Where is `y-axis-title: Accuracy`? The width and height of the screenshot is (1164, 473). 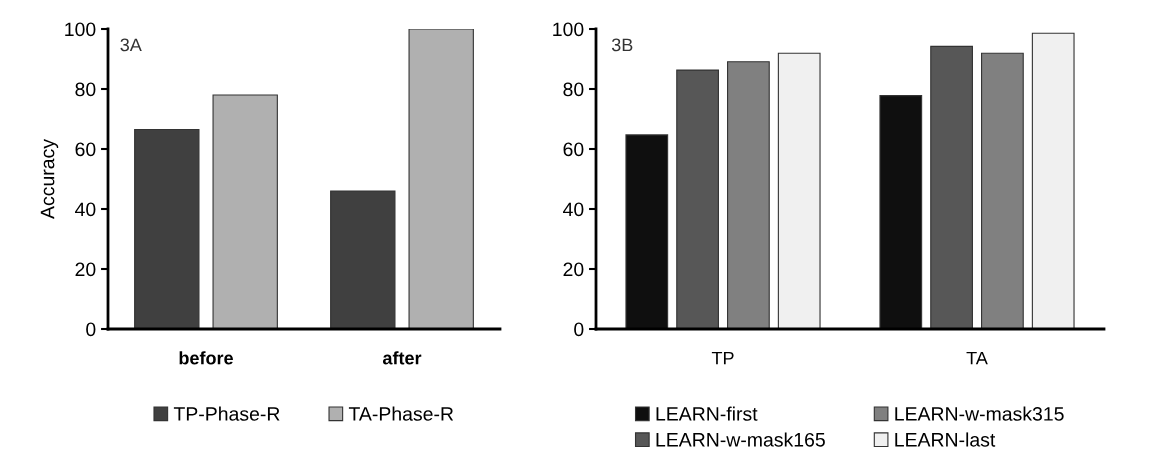
y-axis-title: Accuracy is located at coordinates (49, 179).